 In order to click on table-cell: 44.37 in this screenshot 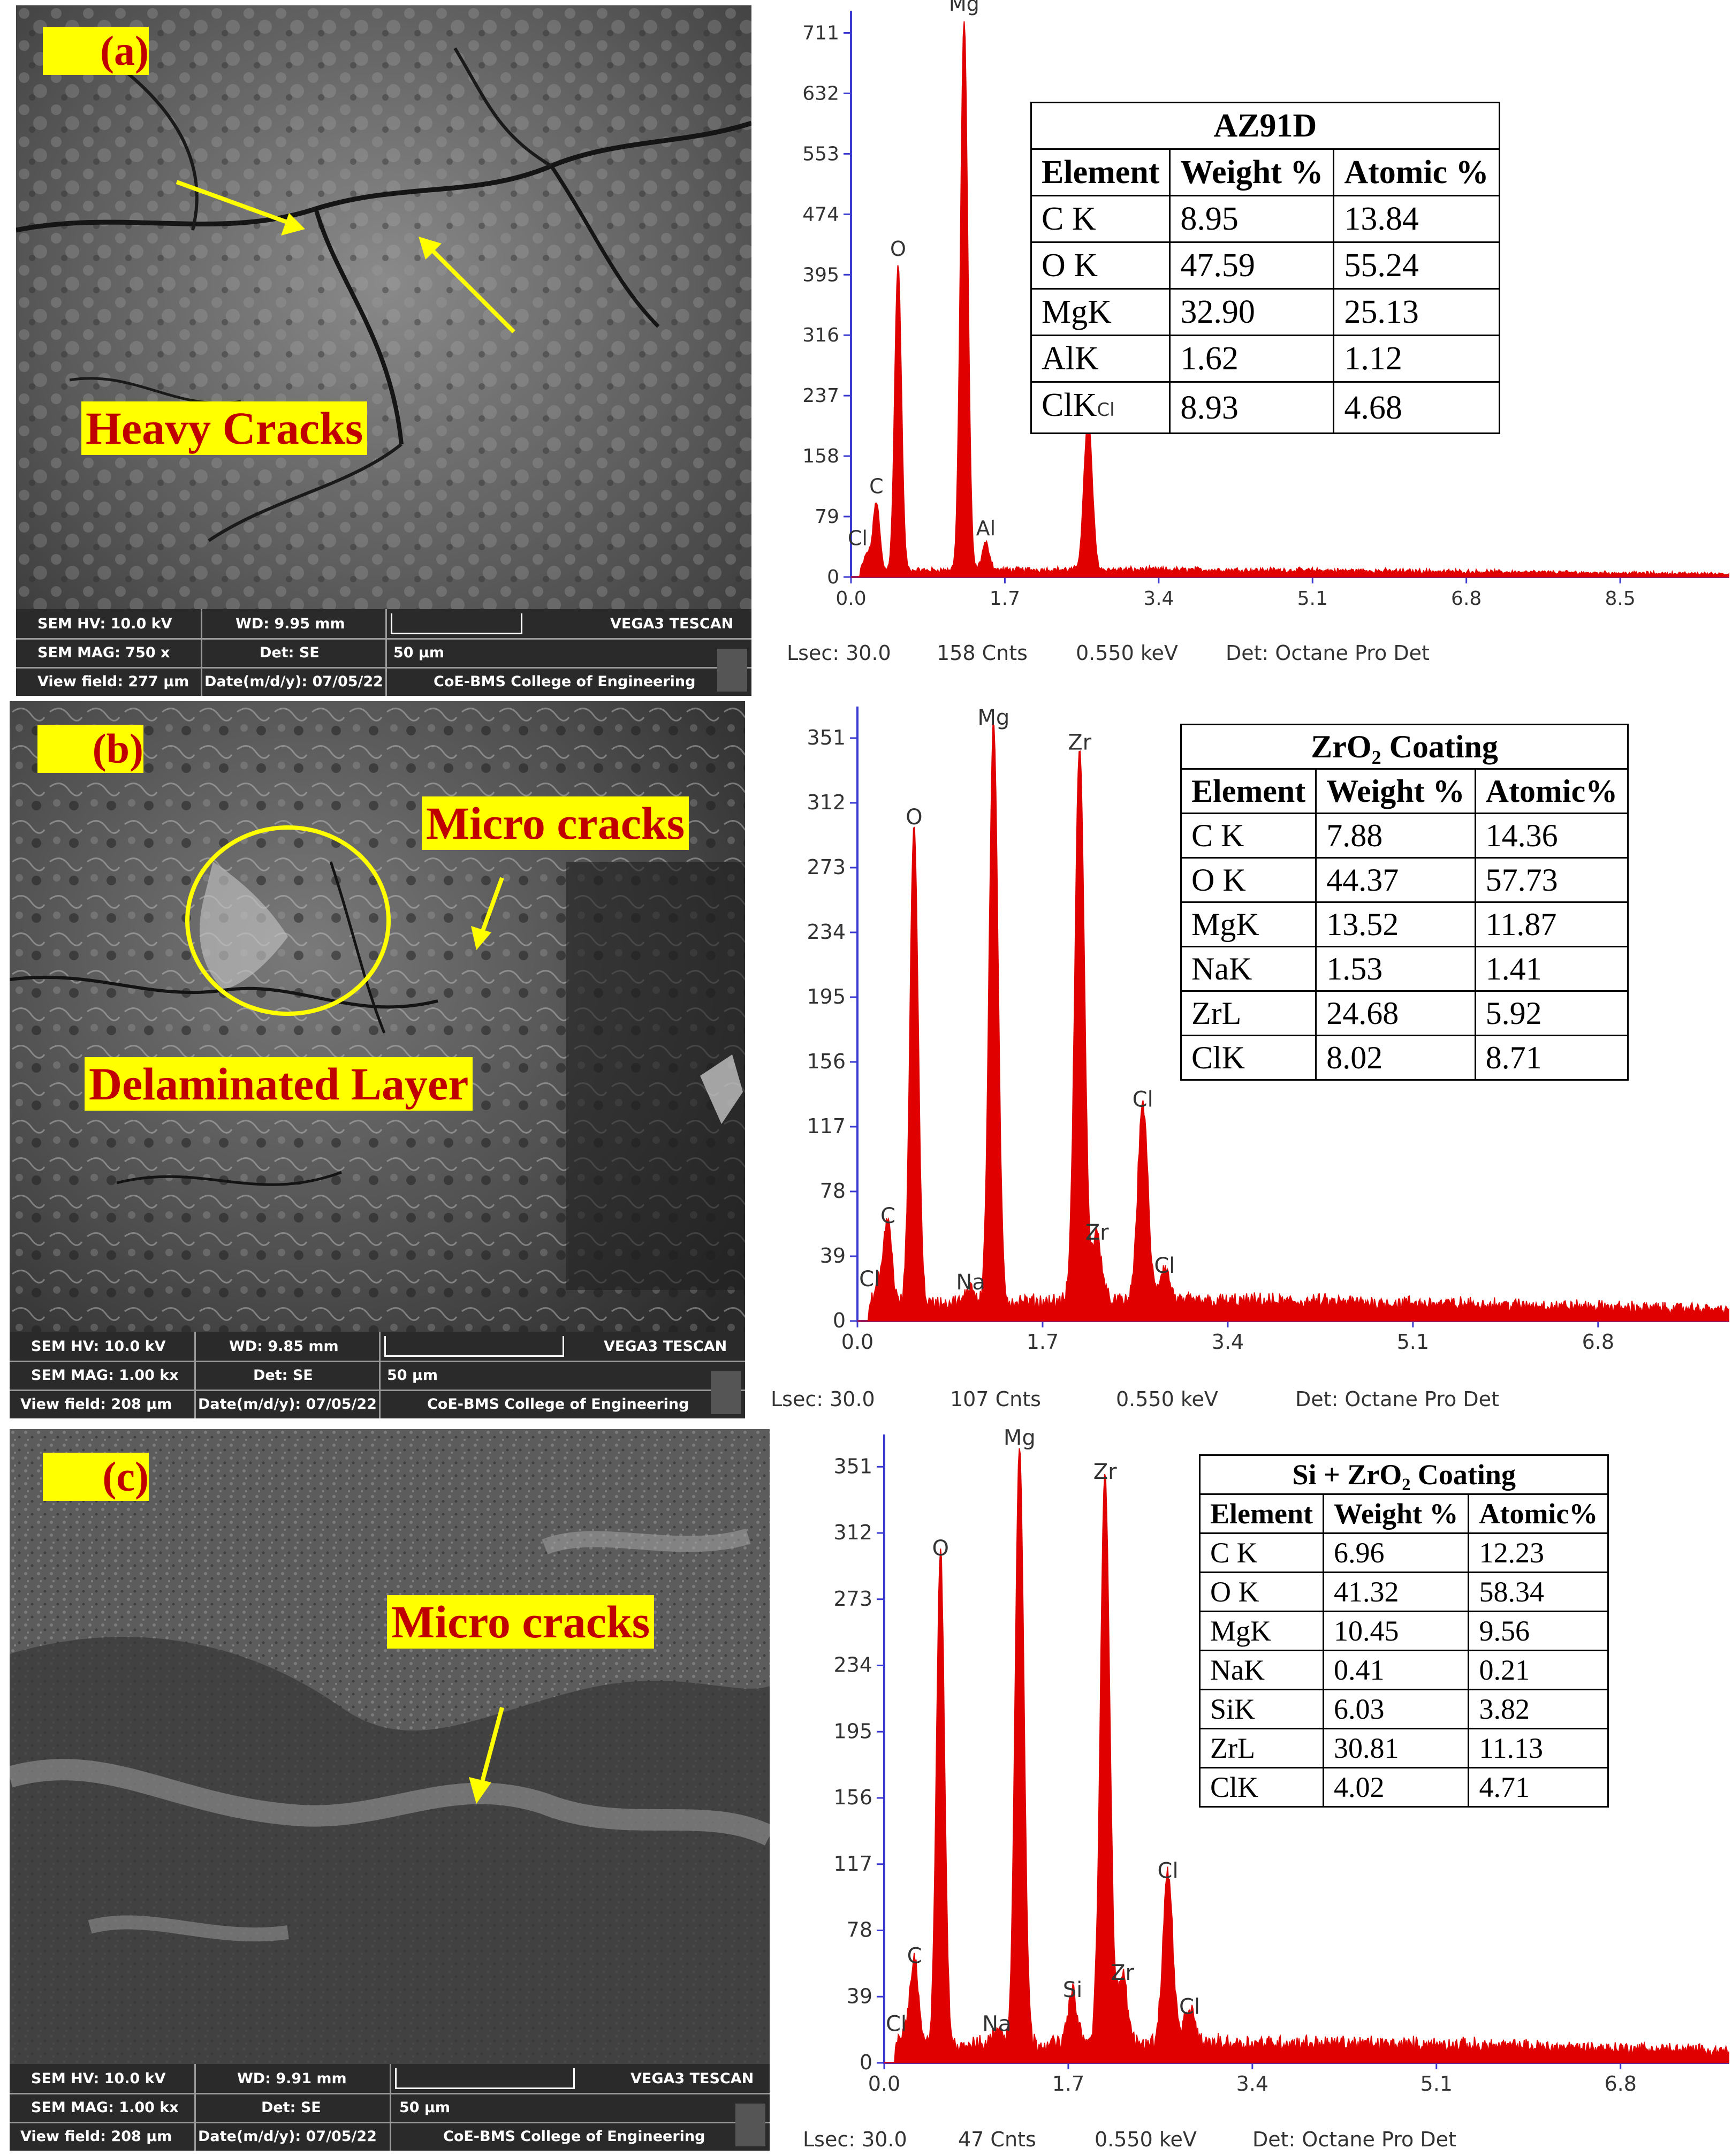, I will do `click(1395, 880)`.